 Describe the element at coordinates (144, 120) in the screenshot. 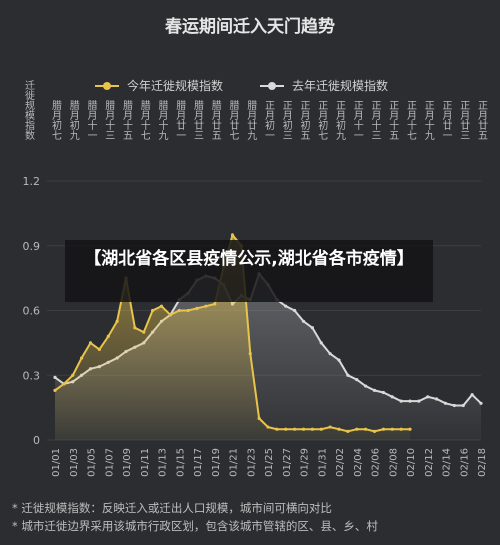

I see `top-label: 腊月十七` at that location.